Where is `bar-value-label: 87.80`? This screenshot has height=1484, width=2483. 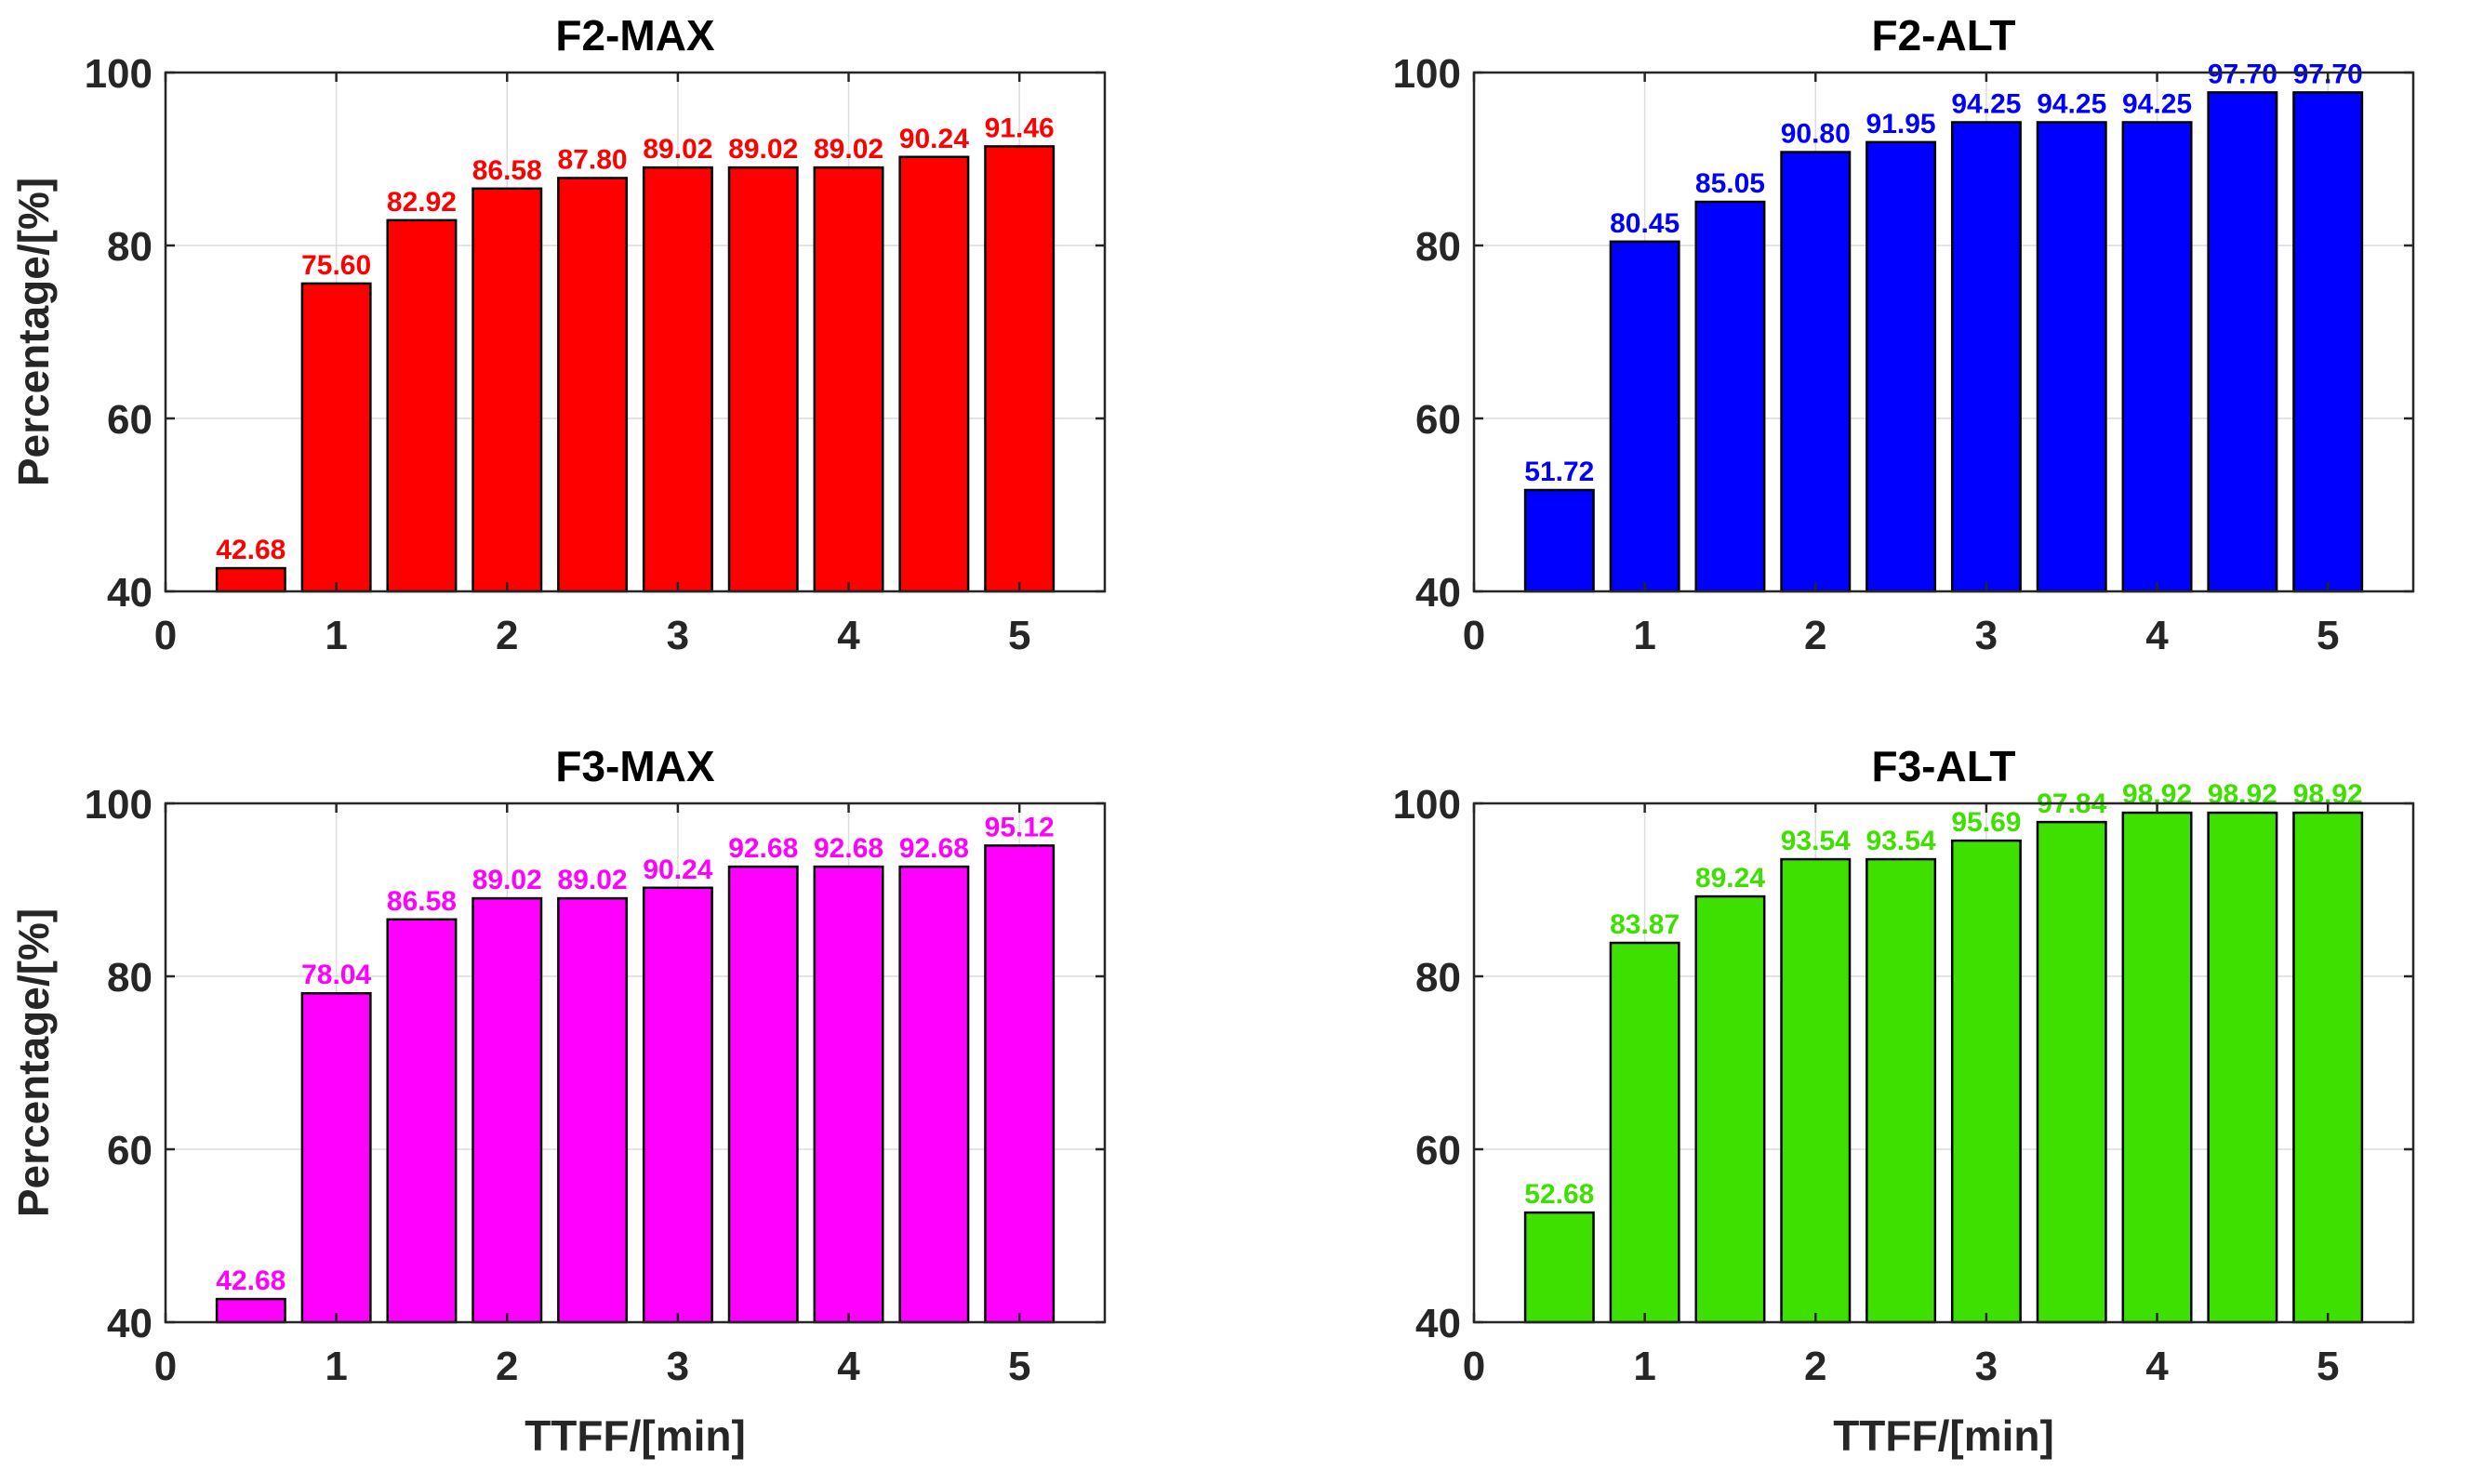 bar-value-label: 87.80 is located at coordinates (593, 159).